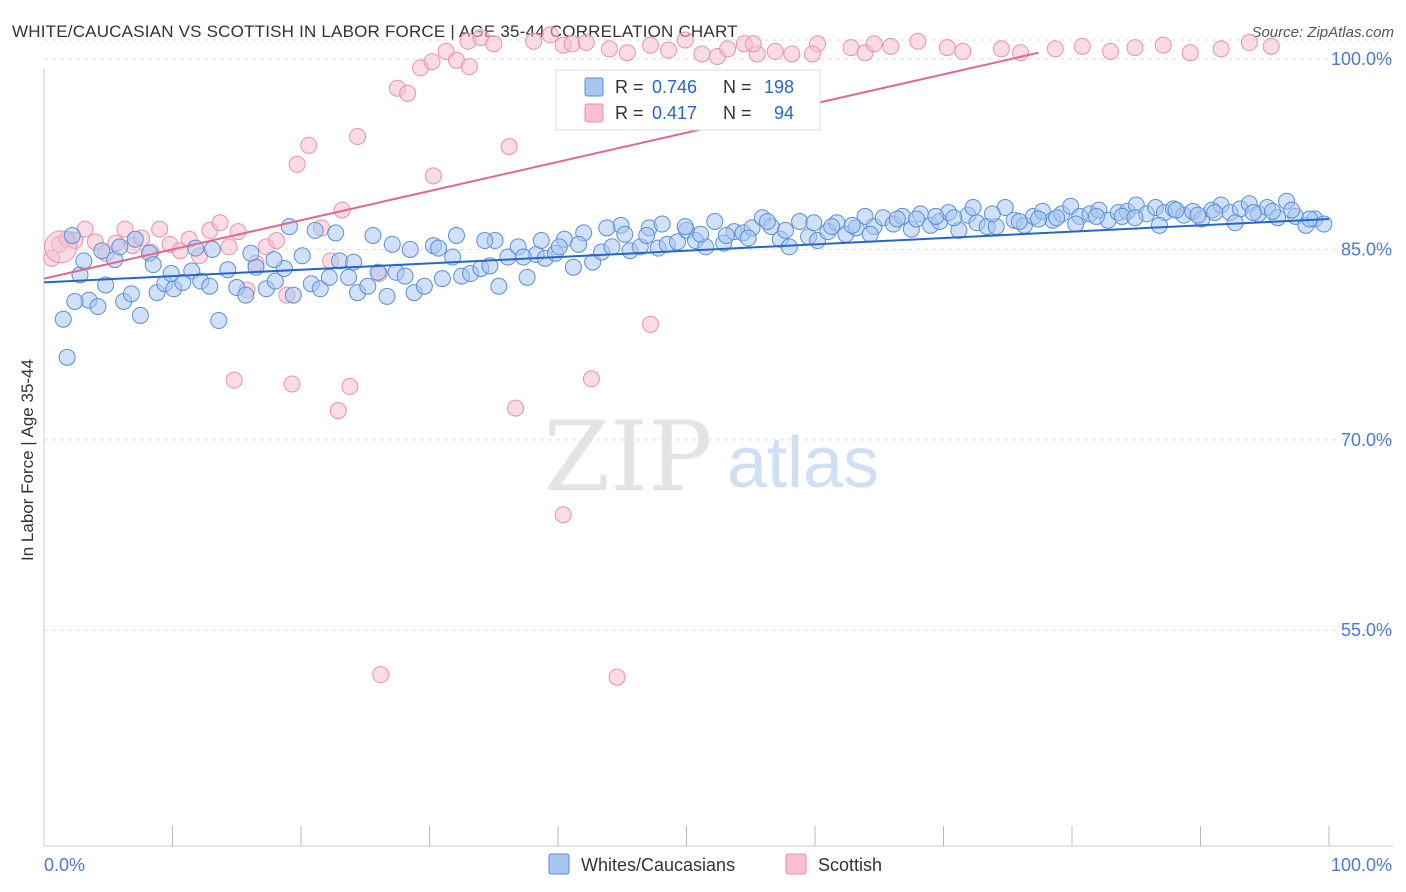 The image size is (1406, 892). What do you see at coordinates (1361, 344) in the screenshot?
I see `y-tick-labels: 55.0% 70.0% 85.0% 100.0%` at bounding box center [1361, 344].